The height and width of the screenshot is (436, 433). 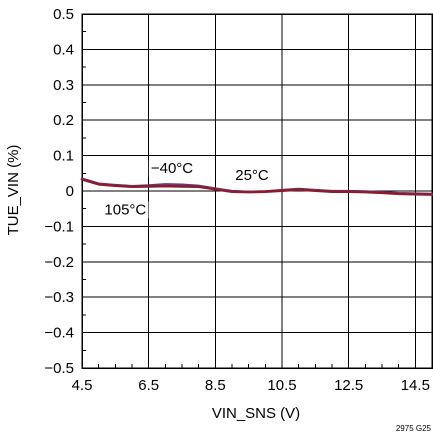 I want to click on y-tick-label: −0.5, so click(x=59, y=368).